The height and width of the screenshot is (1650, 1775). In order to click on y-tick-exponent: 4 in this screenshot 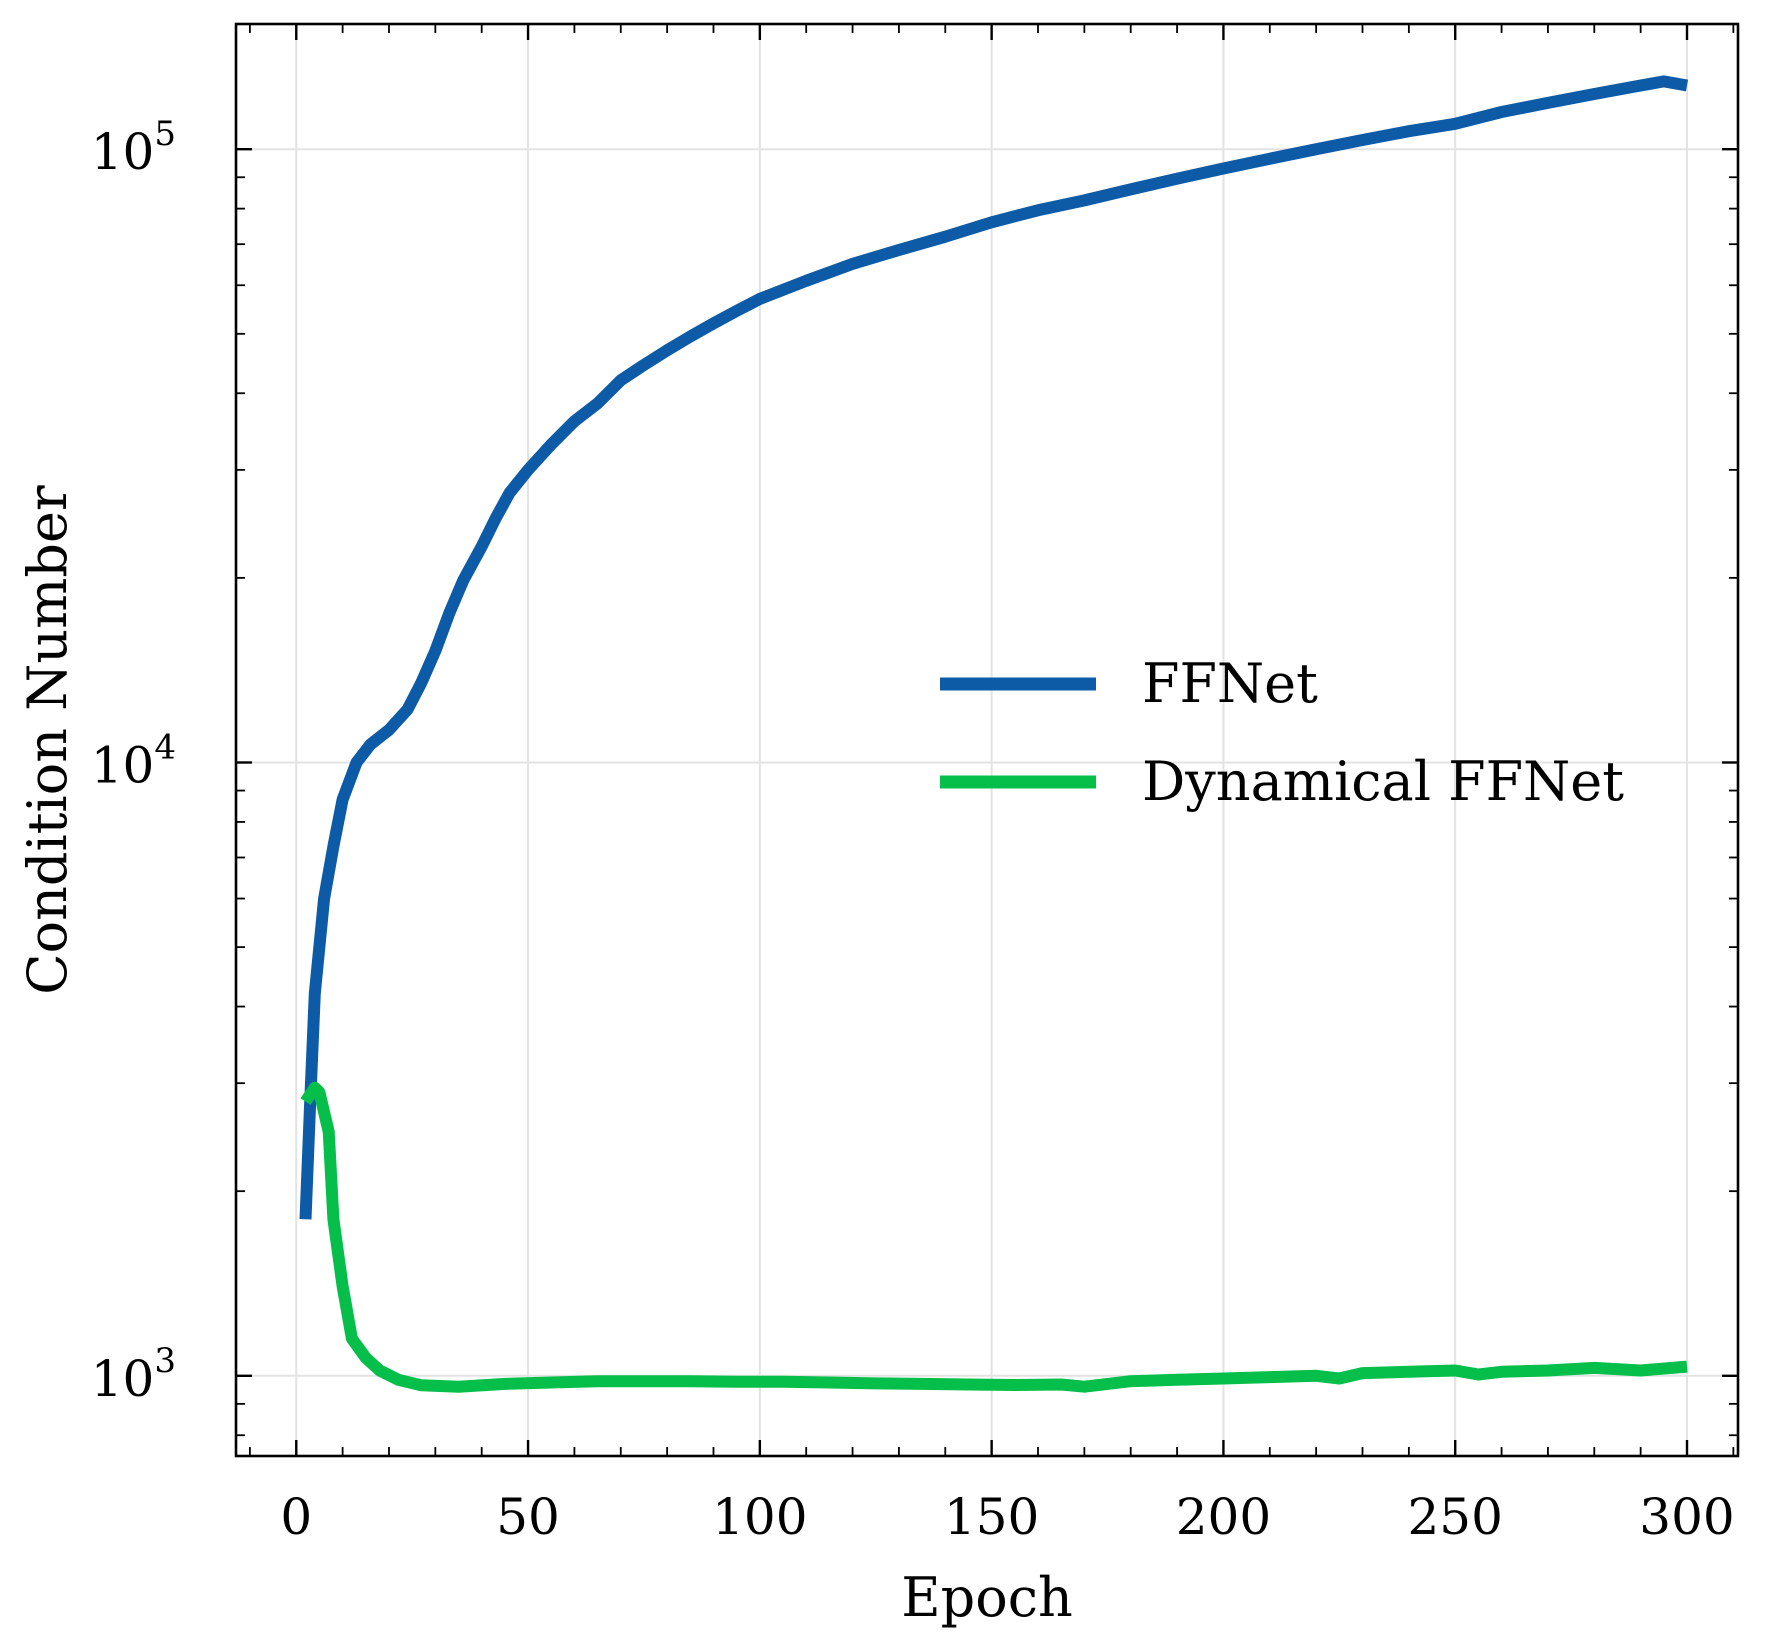, I will do `click(165, 747)`.